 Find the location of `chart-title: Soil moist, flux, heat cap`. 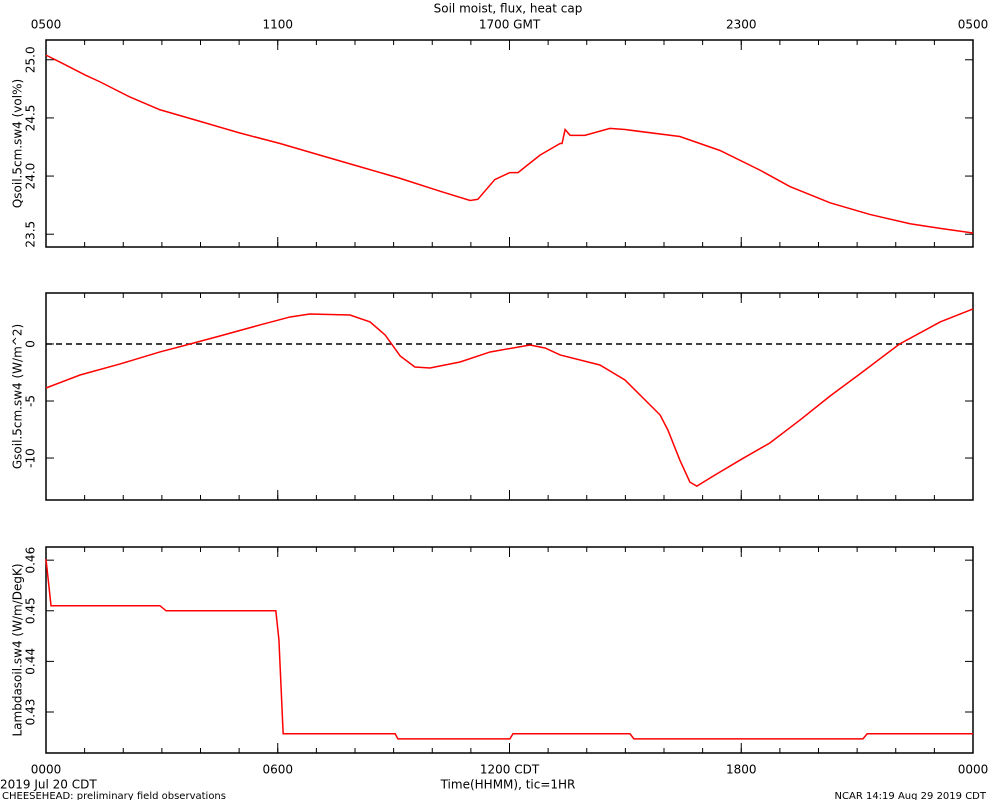

chart-title: Soil moist, flux, heat cap is located at coordinates (508, 9).